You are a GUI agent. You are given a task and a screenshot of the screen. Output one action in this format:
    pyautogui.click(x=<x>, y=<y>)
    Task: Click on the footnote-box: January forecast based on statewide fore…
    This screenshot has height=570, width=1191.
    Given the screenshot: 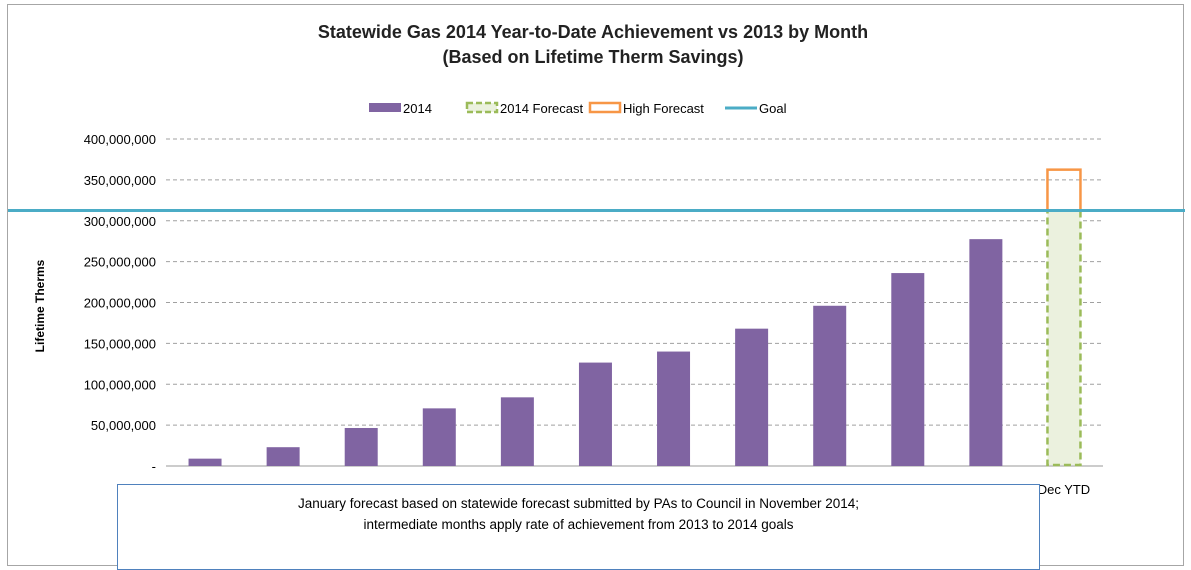 What is the action you would take?
    pyautogui.click(x=578, y=527)
    